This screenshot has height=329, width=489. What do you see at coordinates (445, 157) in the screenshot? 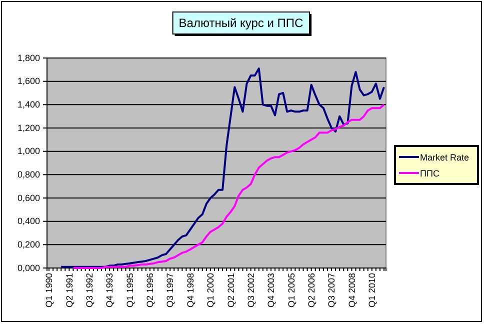
I see `legend-label: Market Rate` at bounding box center [445, 157].